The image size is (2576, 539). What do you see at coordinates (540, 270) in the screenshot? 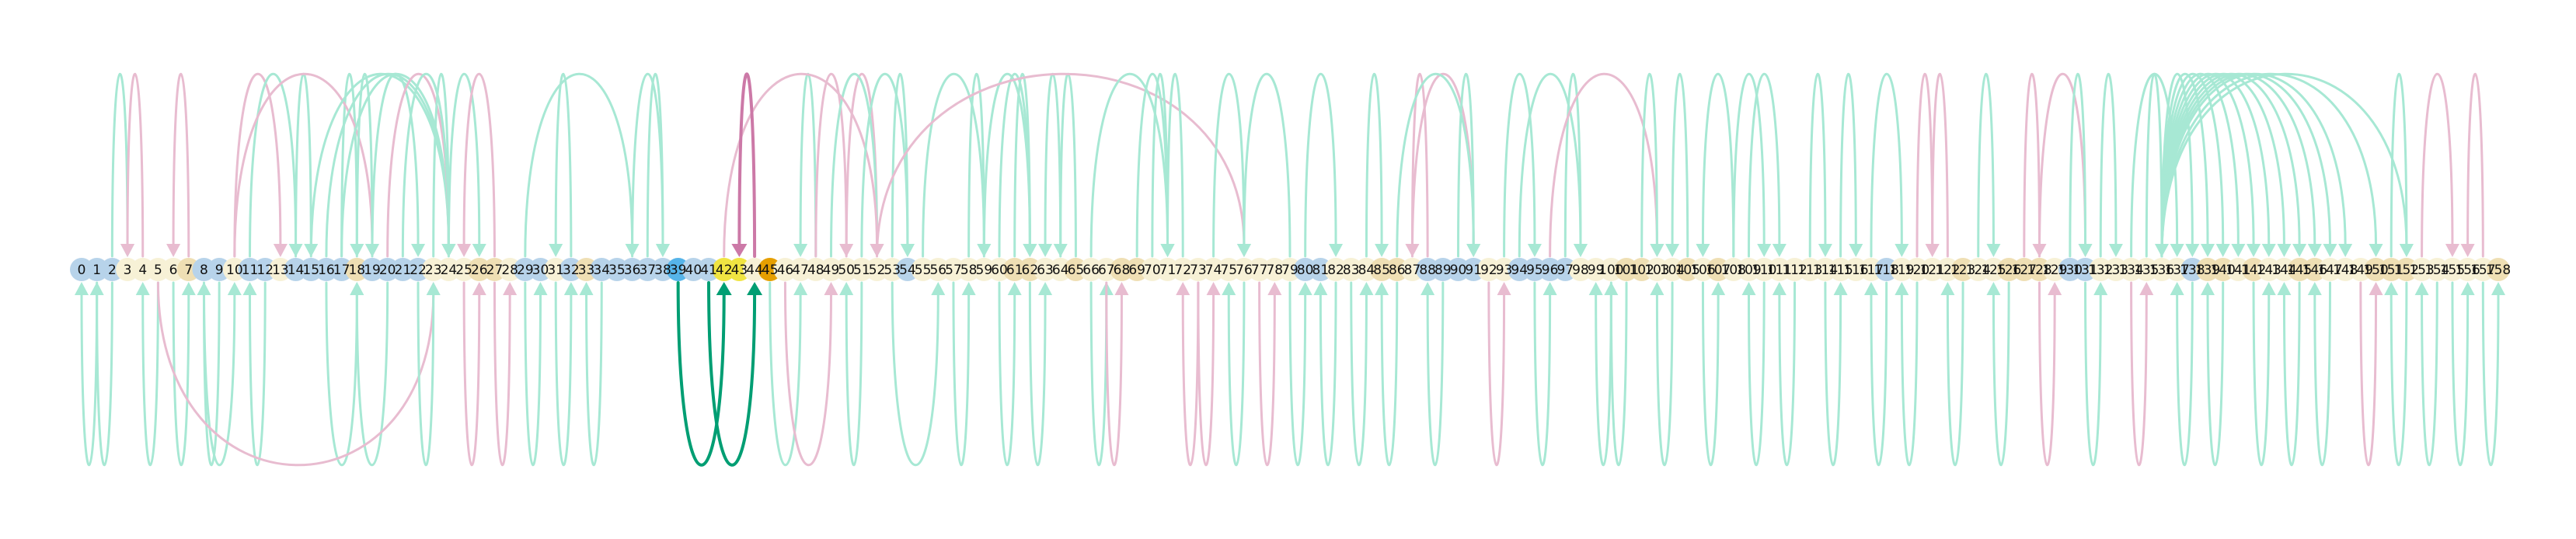
I see `node-label: 30` at bounding box center [540, 270].